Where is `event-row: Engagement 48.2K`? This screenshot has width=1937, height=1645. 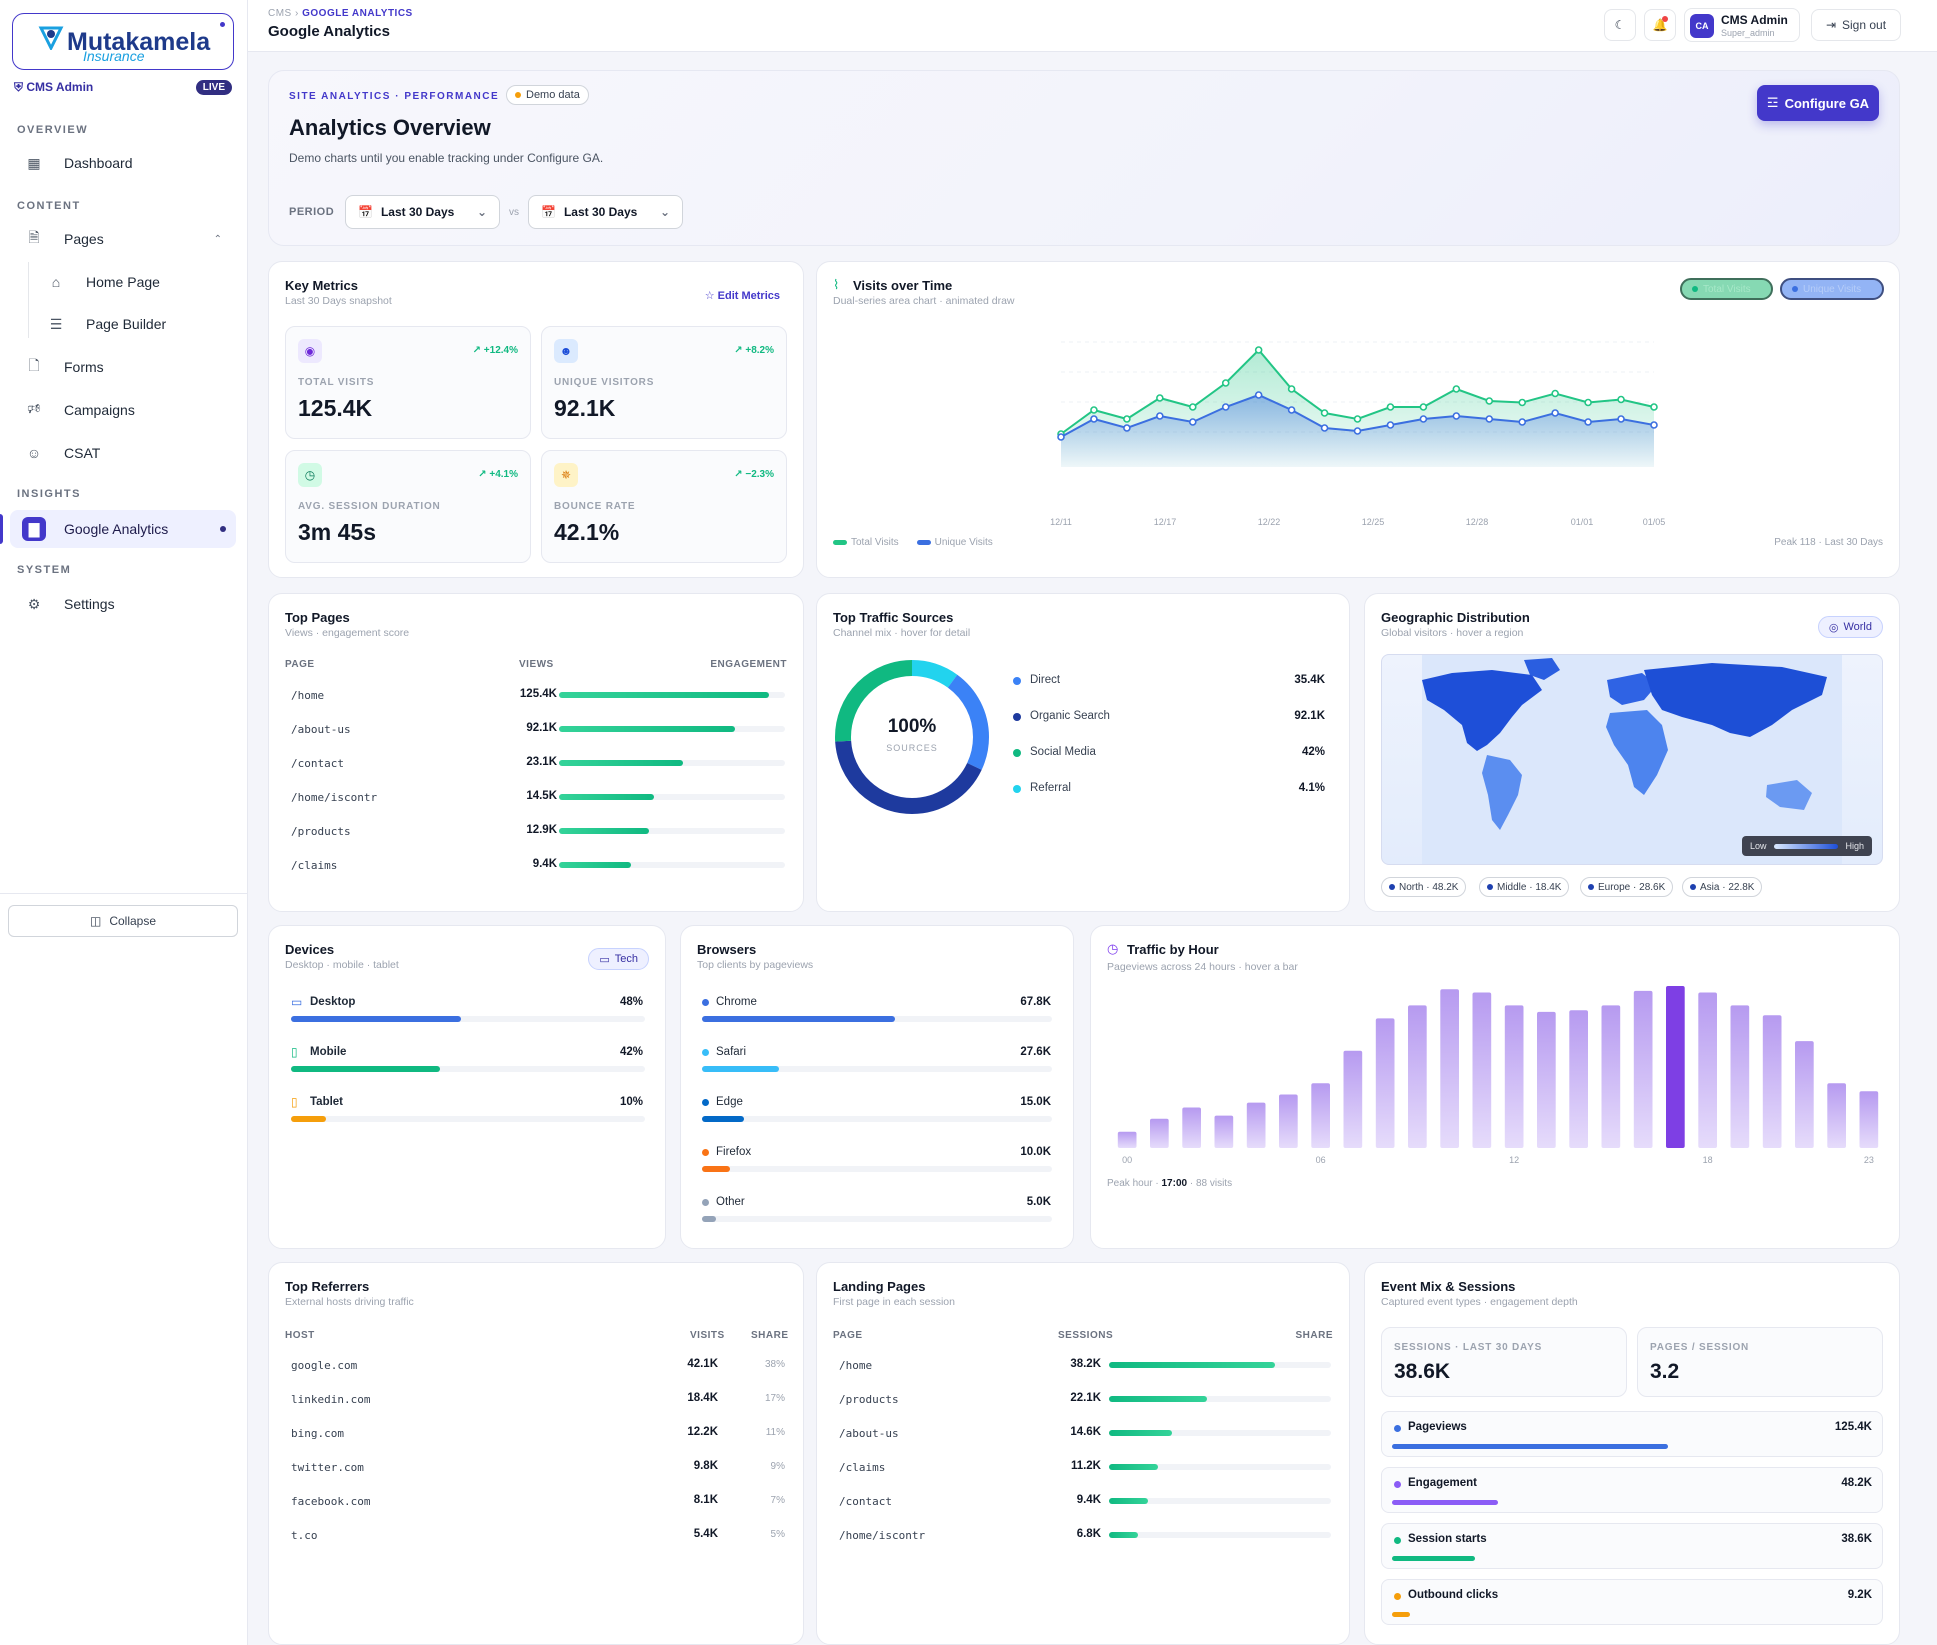 event-row: Engagement 48.2K is located at coordinates (1632, 1490).